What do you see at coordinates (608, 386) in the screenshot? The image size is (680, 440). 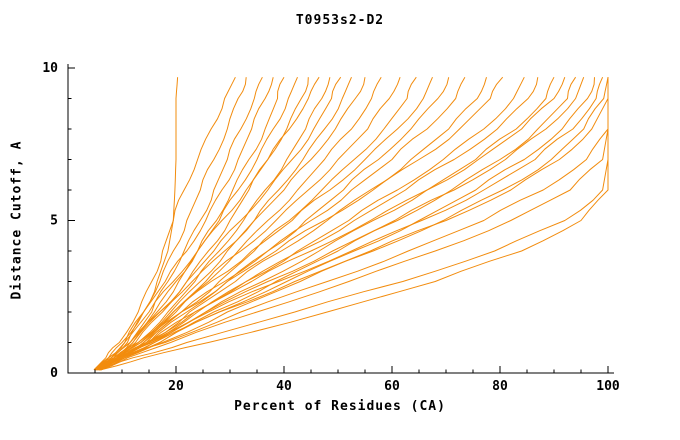 I see `x-tick-label: 100` at bounding box center [608, 386].